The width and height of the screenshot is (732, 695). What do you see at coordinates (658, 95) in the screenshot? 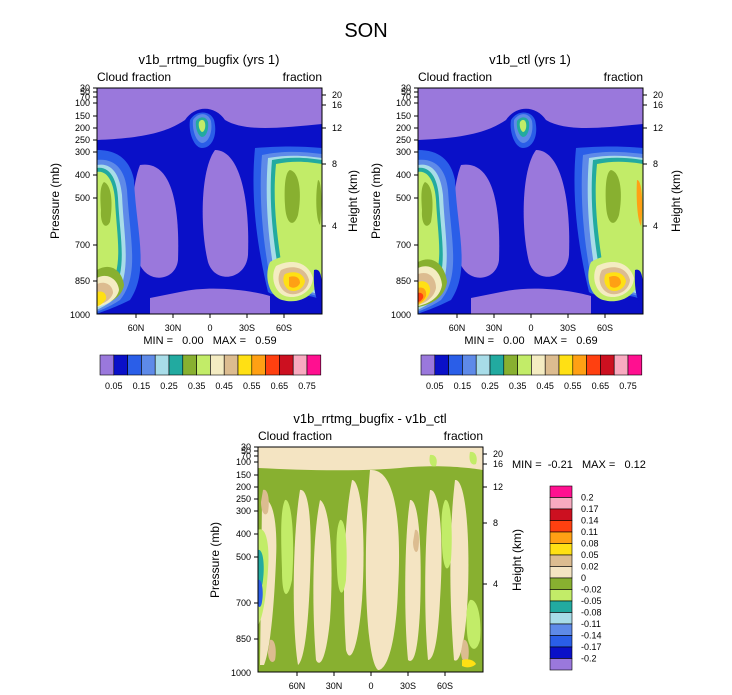
I see `panel-2-y2tick: 20` at bounding box center [658, 95].